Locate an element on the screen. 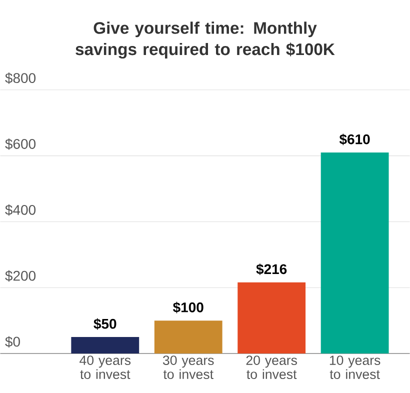 The width and height of the screenshot is (410, 393). y-tick-label: $600 is located at coordinates (20, 144).